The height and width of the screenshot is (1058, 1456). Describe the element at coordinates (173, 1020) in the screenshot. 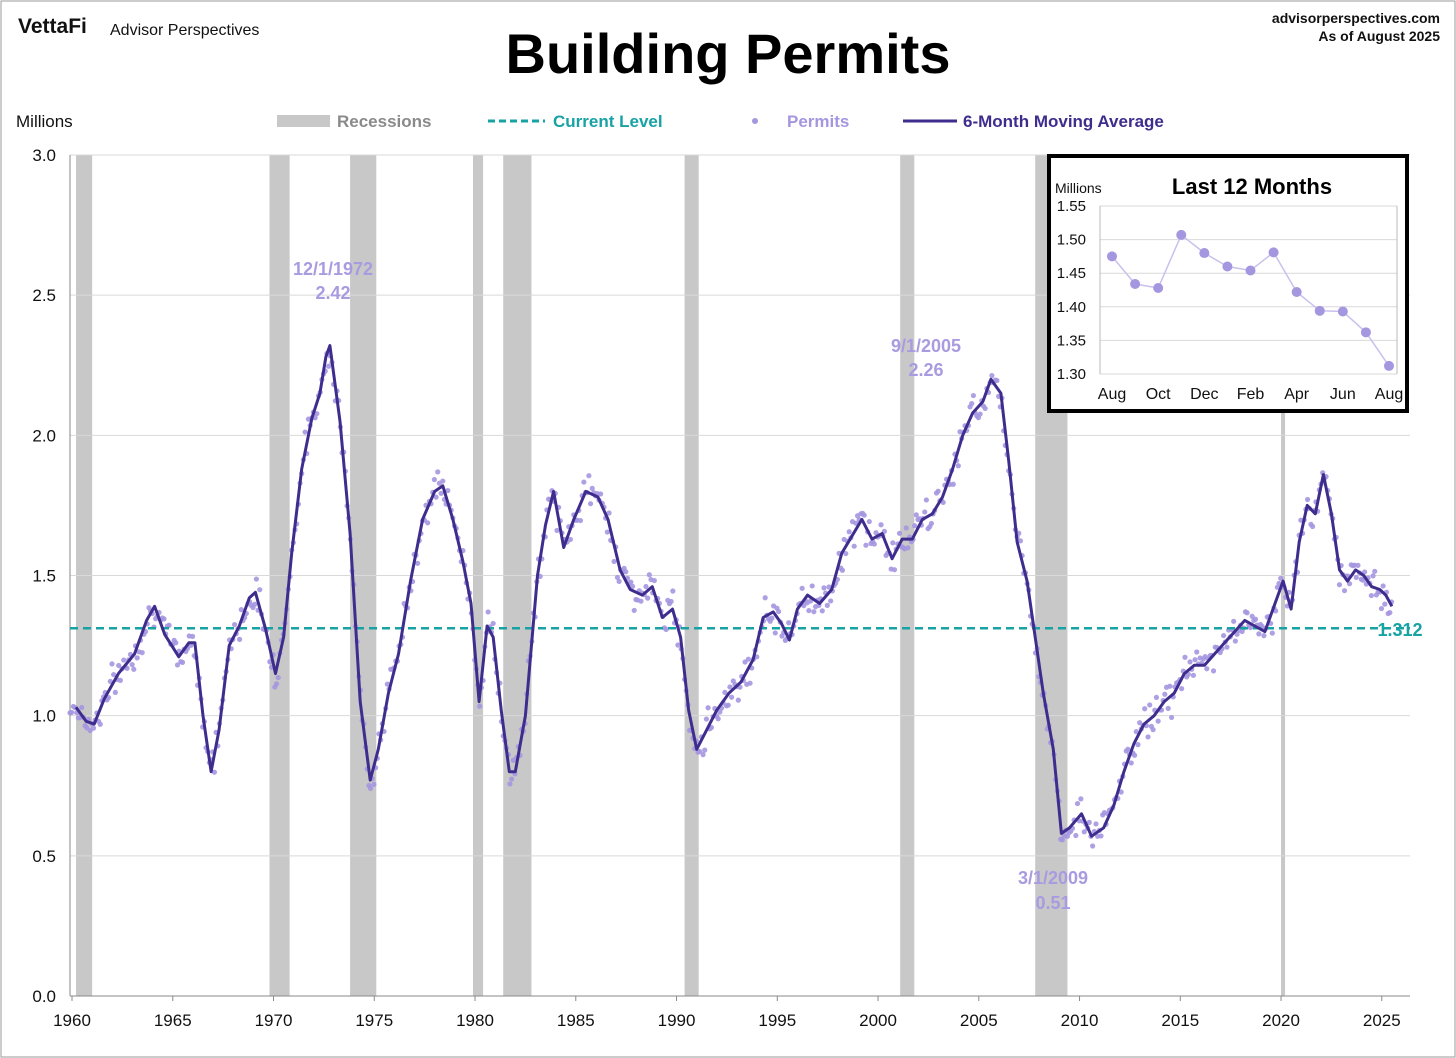

I see `x-tick-label-1965: 1965` at that location.